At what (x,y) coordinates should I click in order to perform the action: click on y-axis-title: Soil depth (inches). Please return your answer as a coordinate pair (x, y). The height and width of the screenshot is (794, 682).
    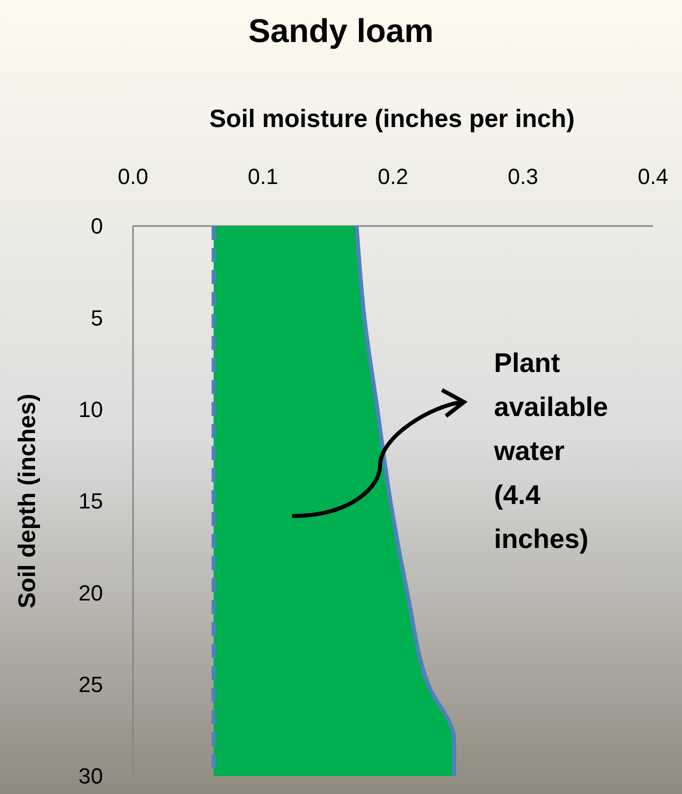
    Looking at the image, I should click on (27, 501).